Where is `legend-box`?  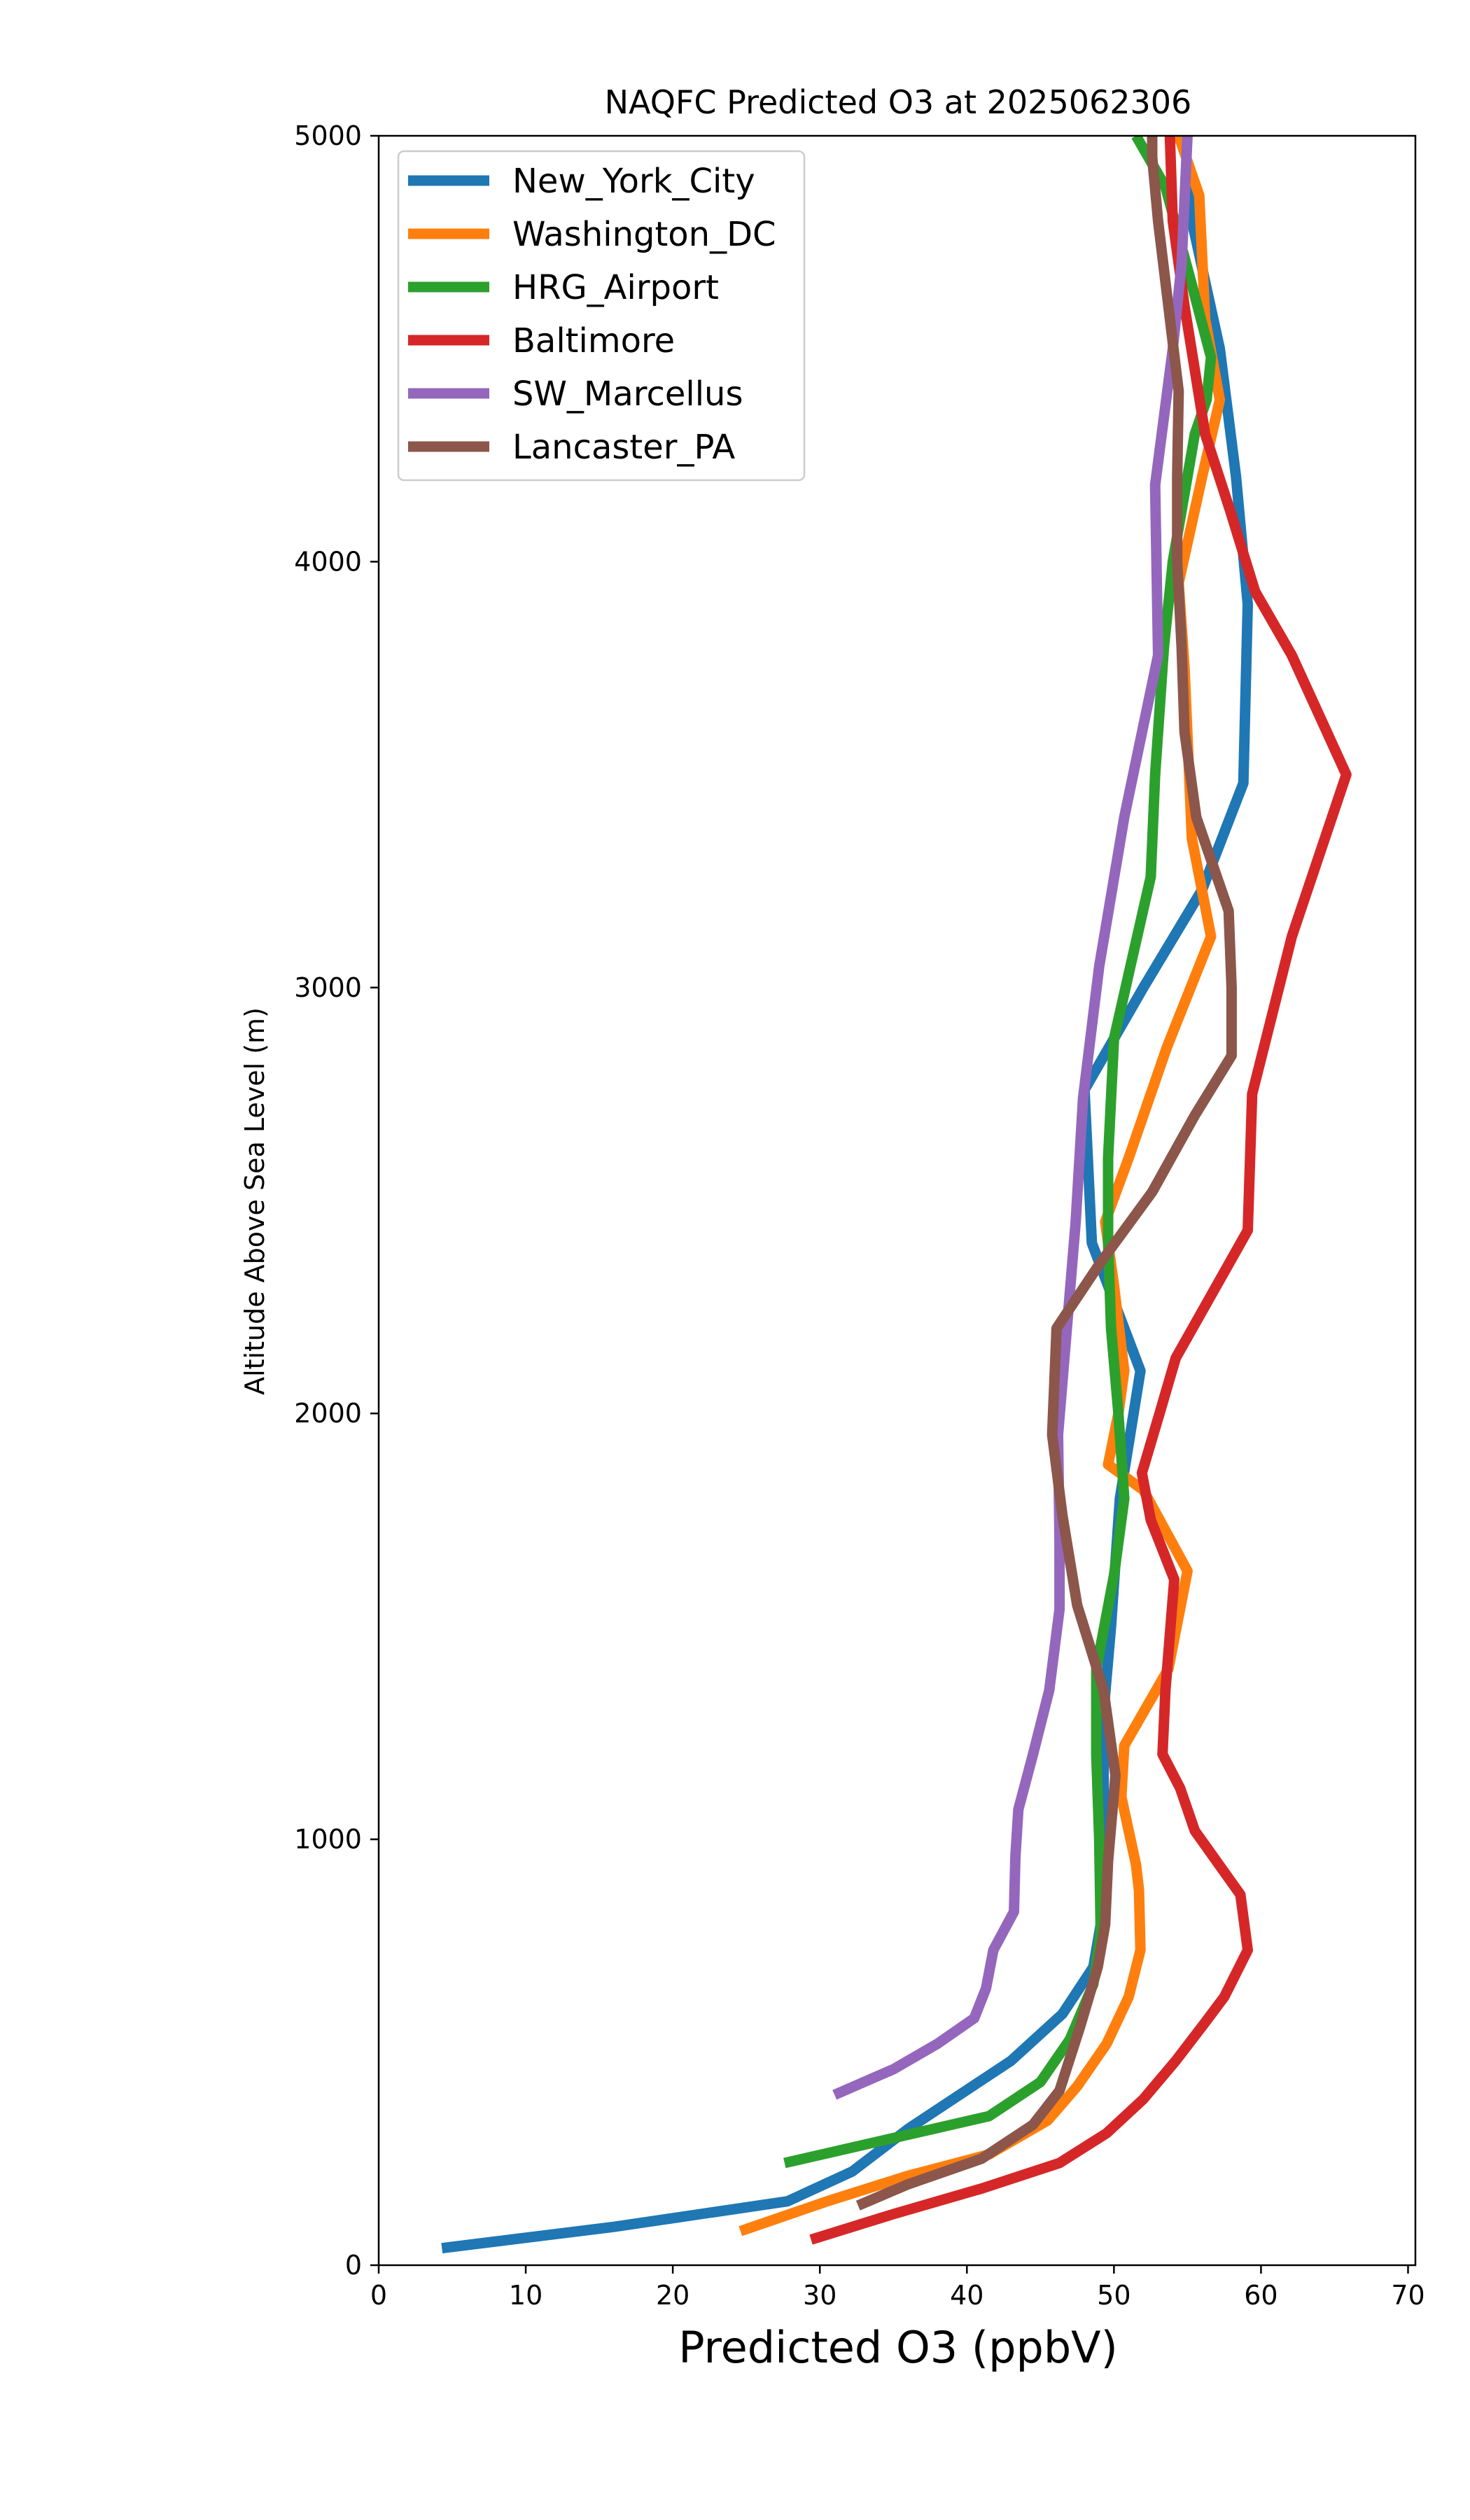 legend-box is located at coordinates (601, 316).